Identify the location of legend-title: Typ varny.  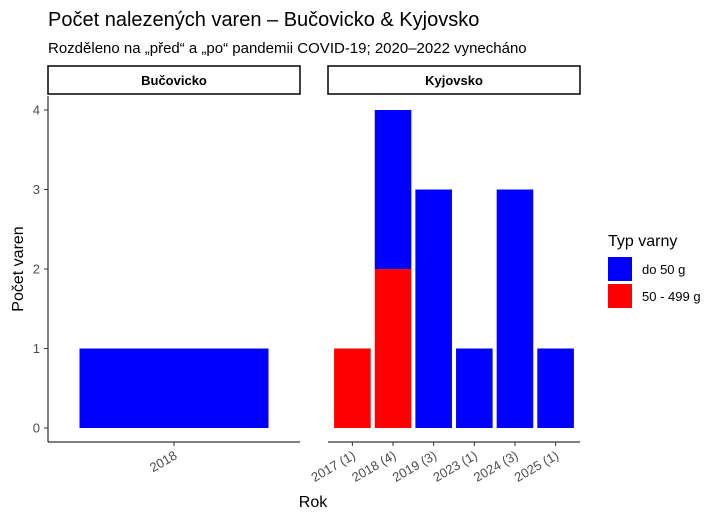
(642, 241).